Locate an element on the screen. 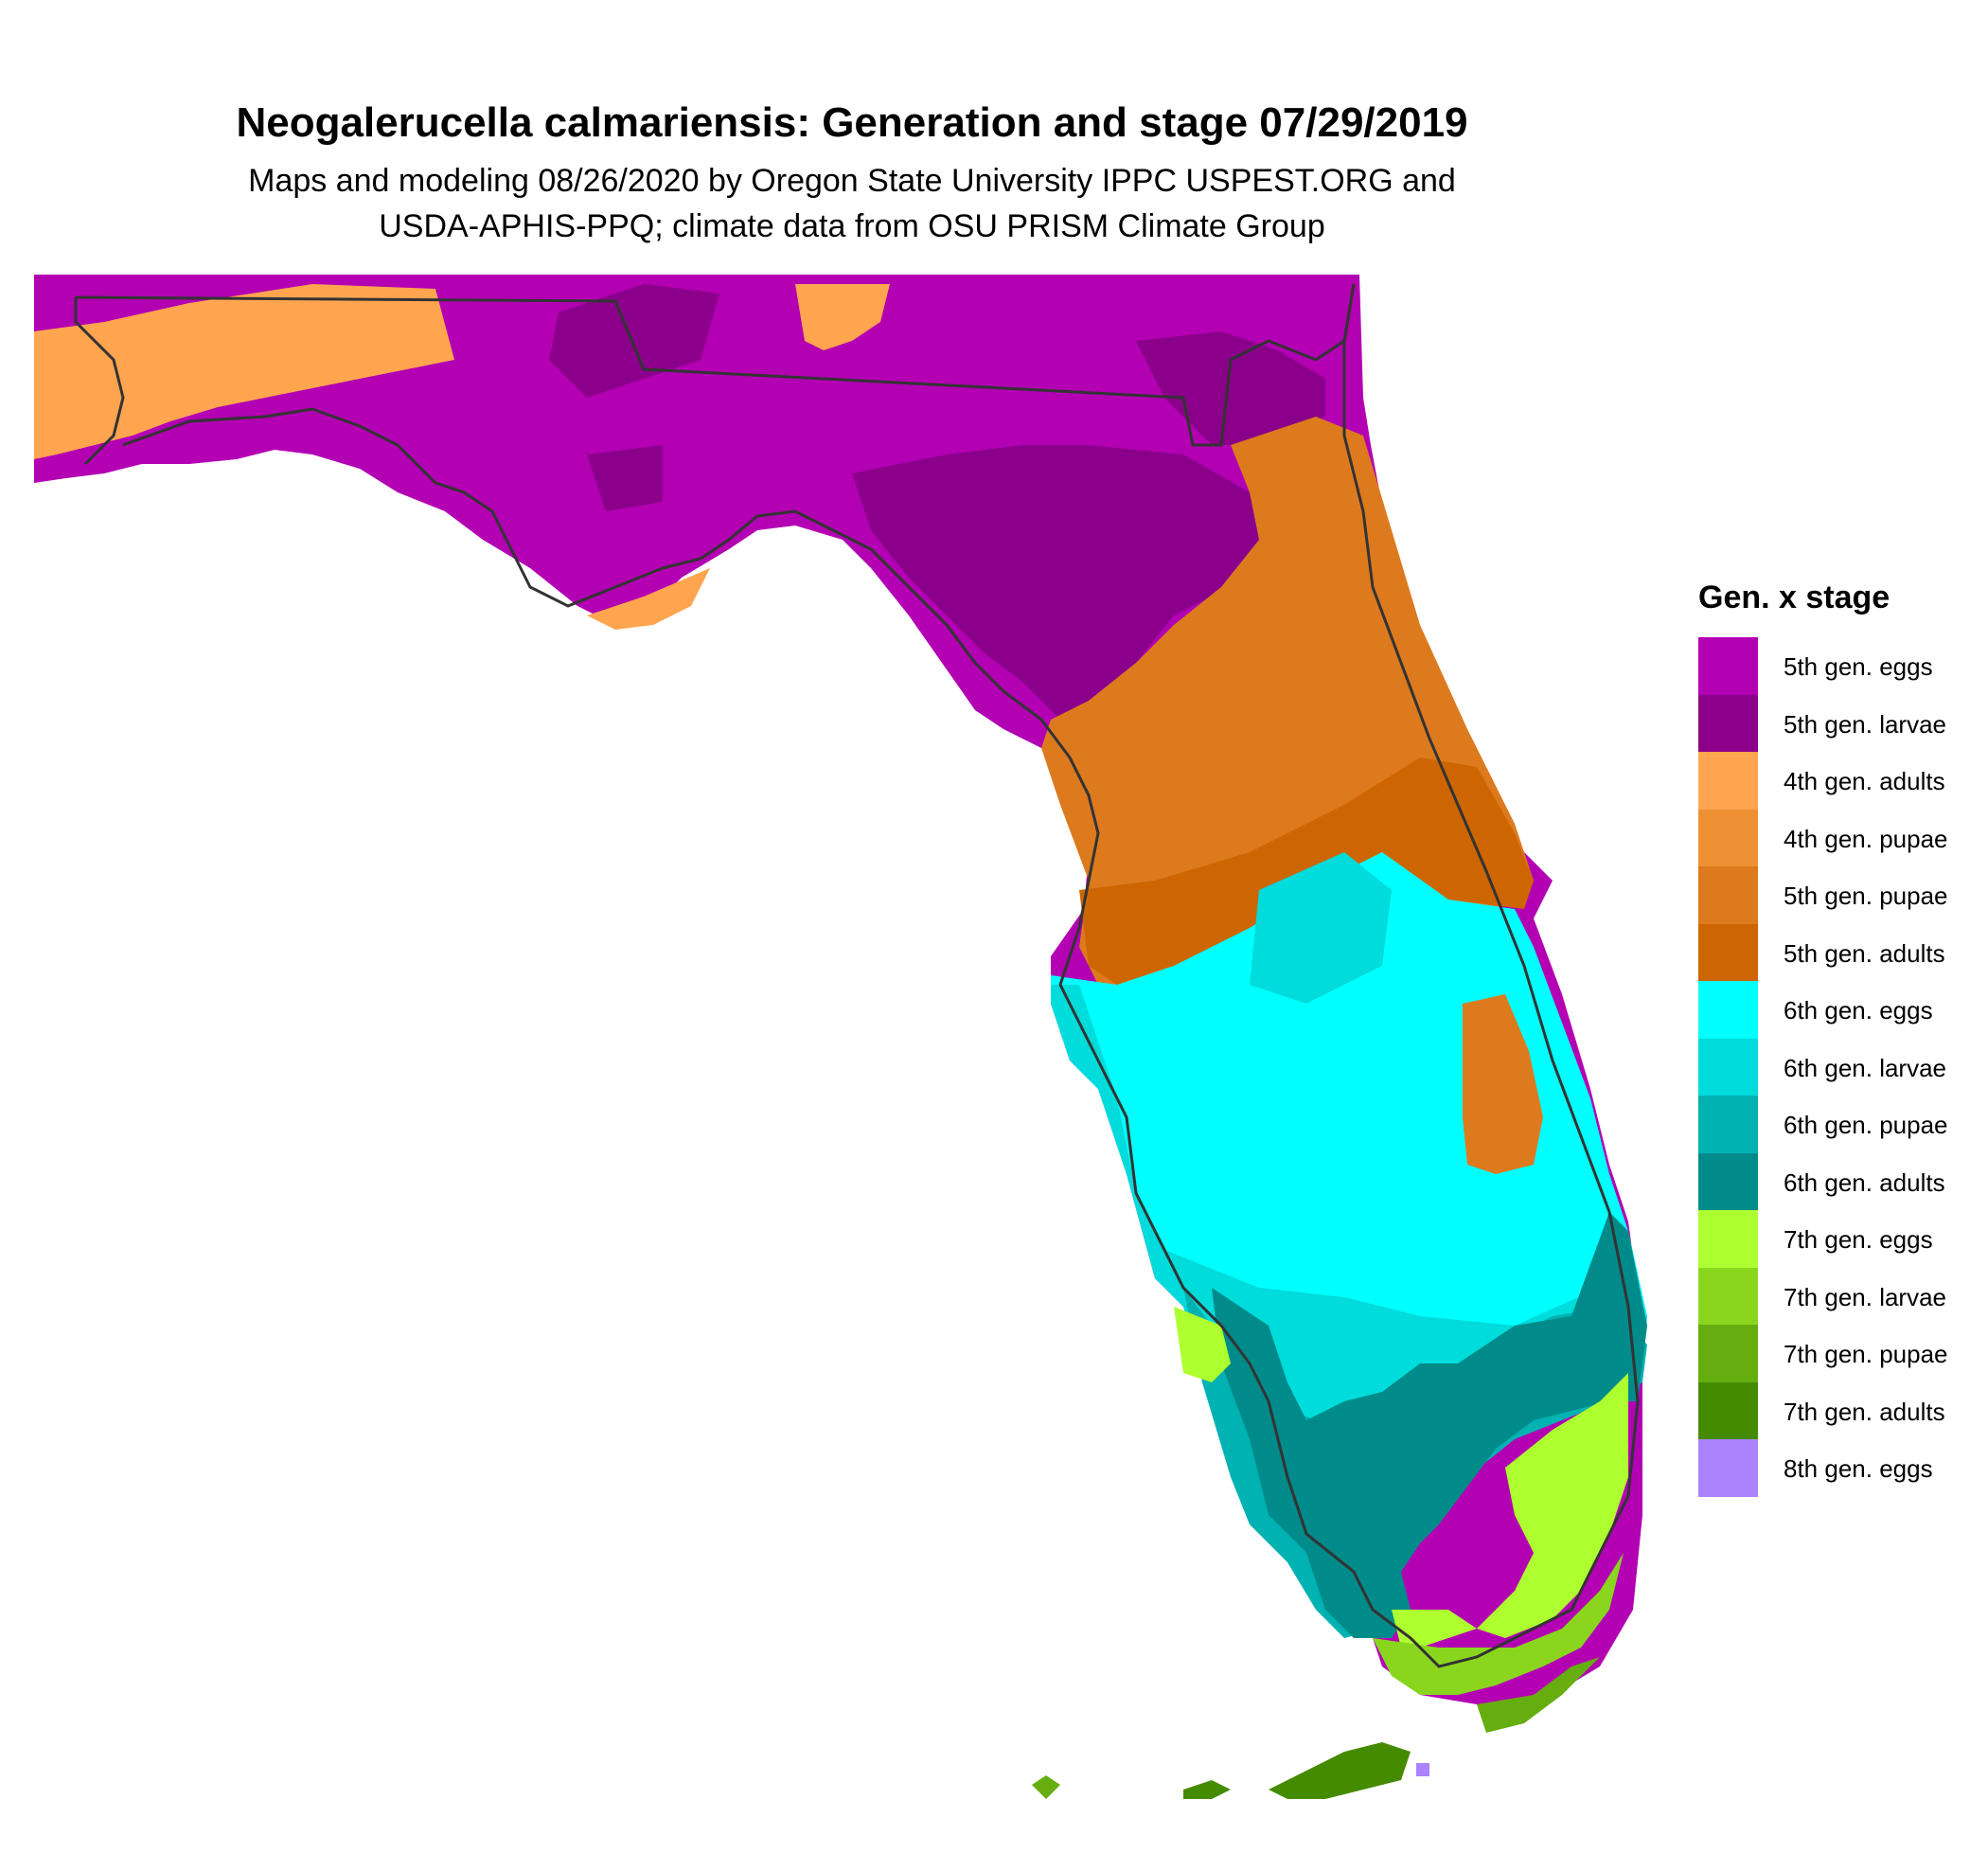  region-6th-gen-larvae is located at coordinates (1321, 928).